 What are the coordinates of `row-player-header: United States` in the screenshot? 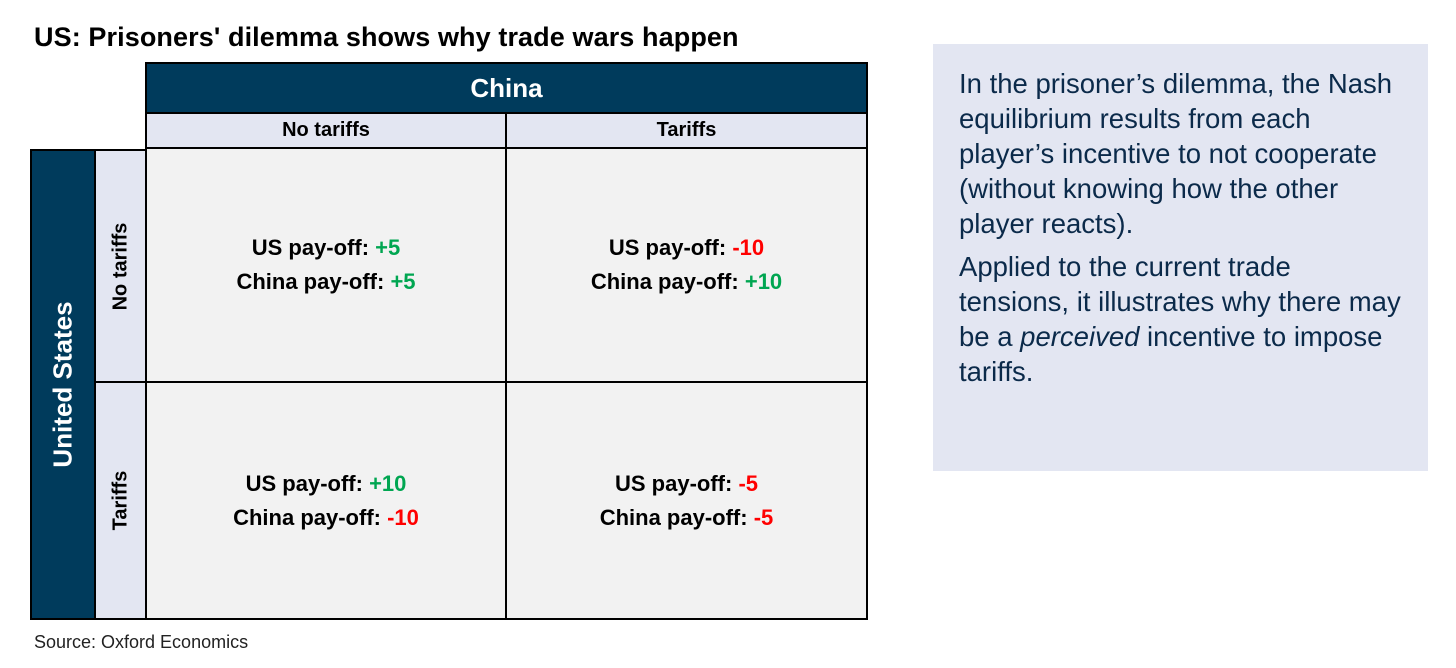 It's located at (63, 384).